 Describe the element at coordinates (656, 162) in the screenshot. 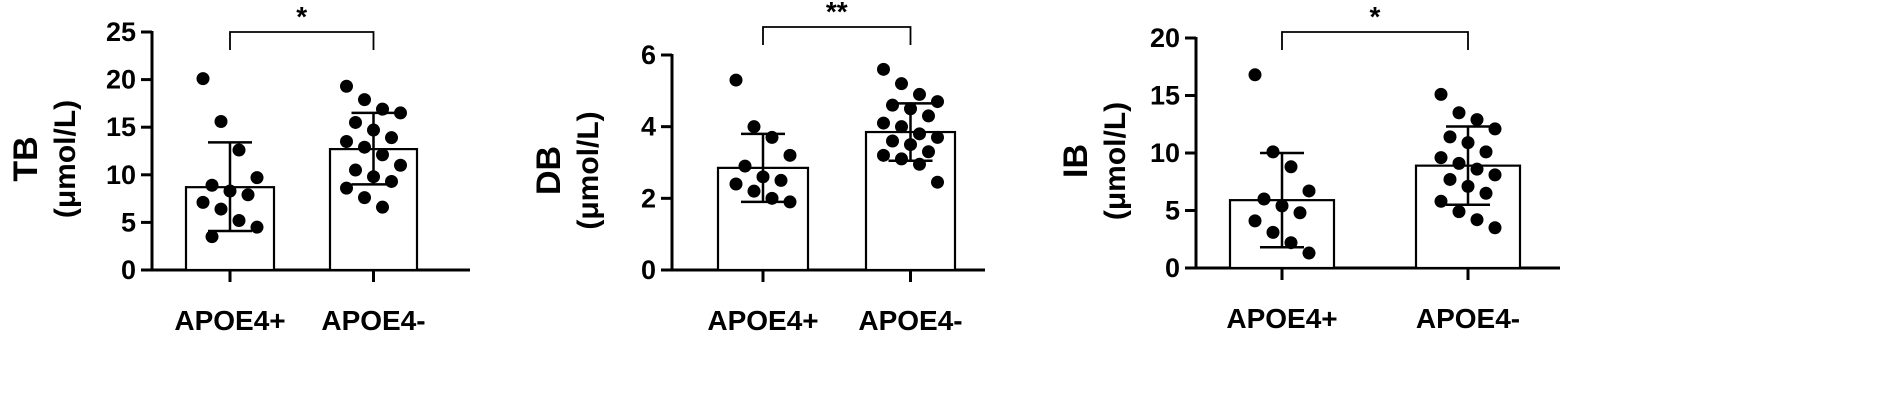

I see `y-tick-group: 0 2 4 6` at that location.